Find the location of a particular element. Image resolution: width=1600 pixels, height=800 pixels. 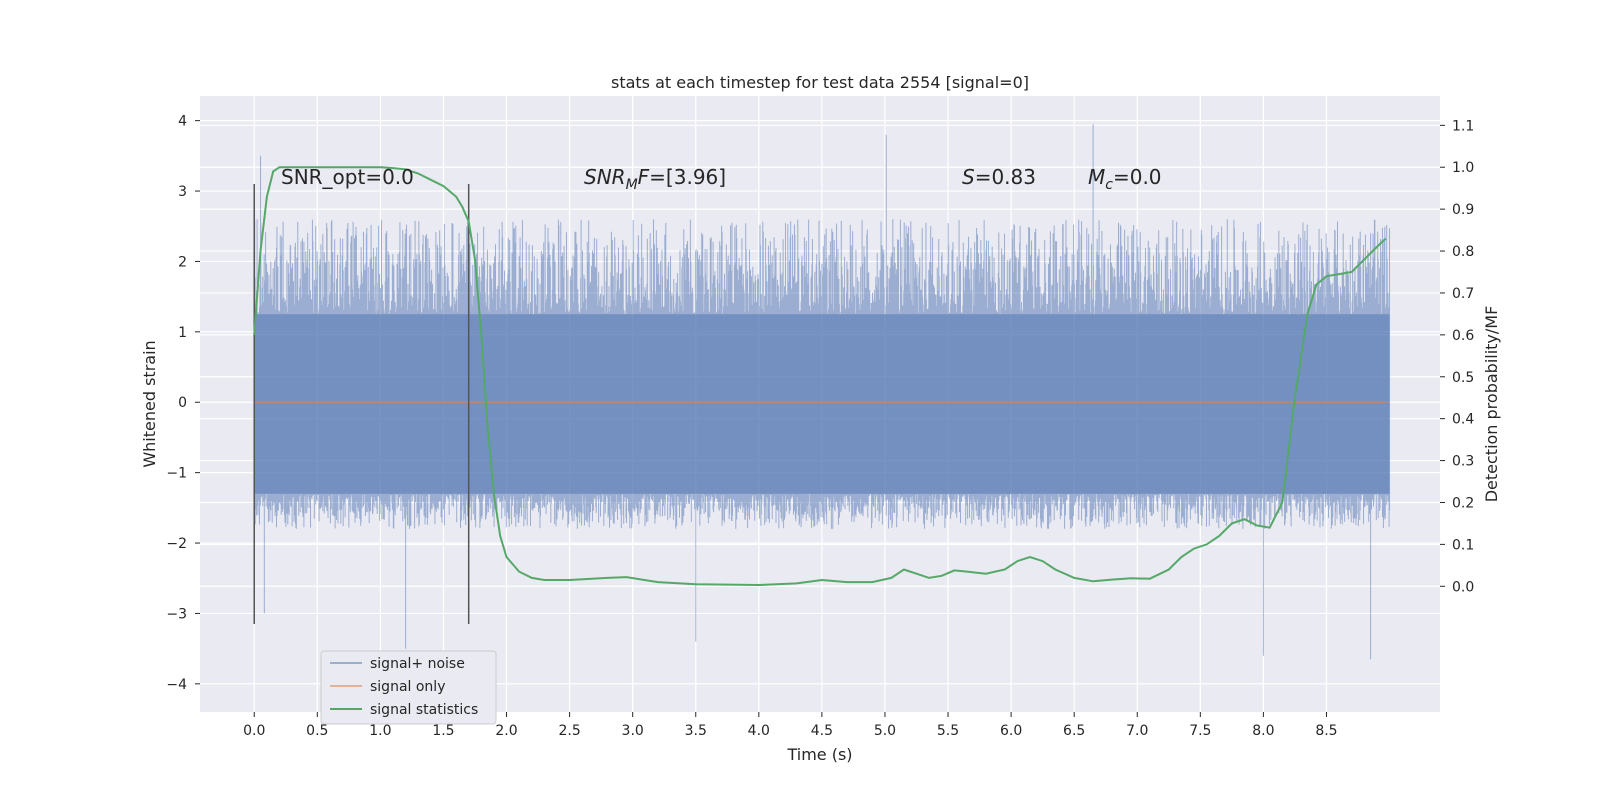

y-right-tick-label: 0.9 is located at coordinates (1463, 210).